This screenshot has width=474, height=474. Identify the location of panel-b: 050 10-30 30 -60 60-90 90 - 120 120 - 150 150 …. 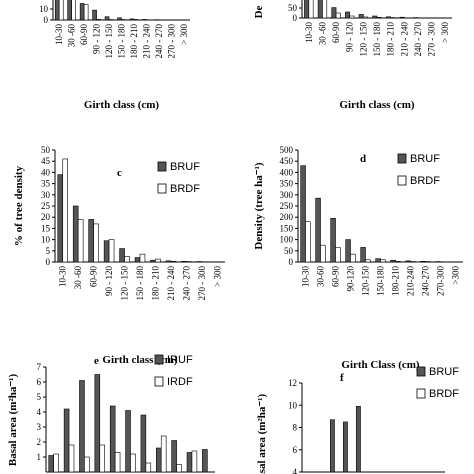
(352, 55).